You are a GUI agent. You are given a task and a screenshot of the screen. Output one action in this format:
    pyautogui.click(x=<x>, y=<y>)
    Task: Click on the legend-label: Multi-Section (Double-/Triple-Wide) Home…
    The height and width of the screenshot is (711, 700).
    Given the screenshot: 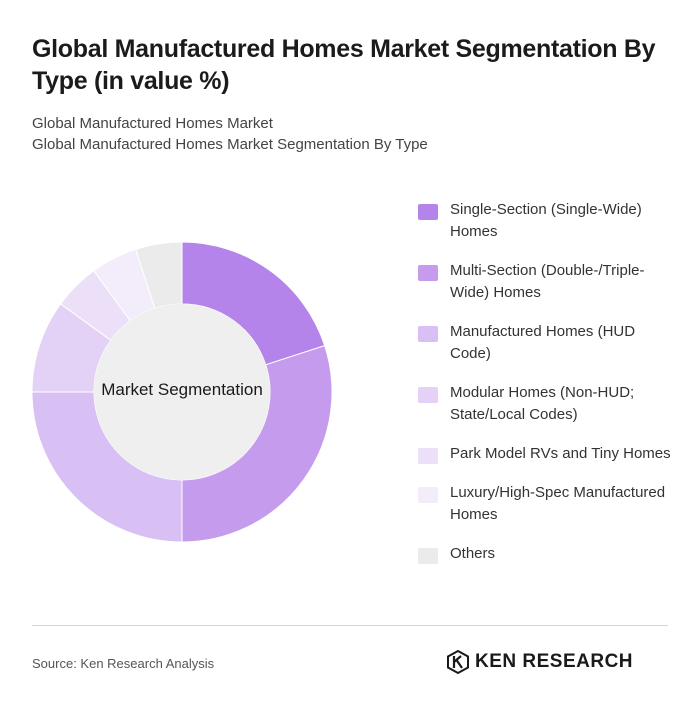 What is the action you would take?
    pyautogui.click(x=547, y=281)
    